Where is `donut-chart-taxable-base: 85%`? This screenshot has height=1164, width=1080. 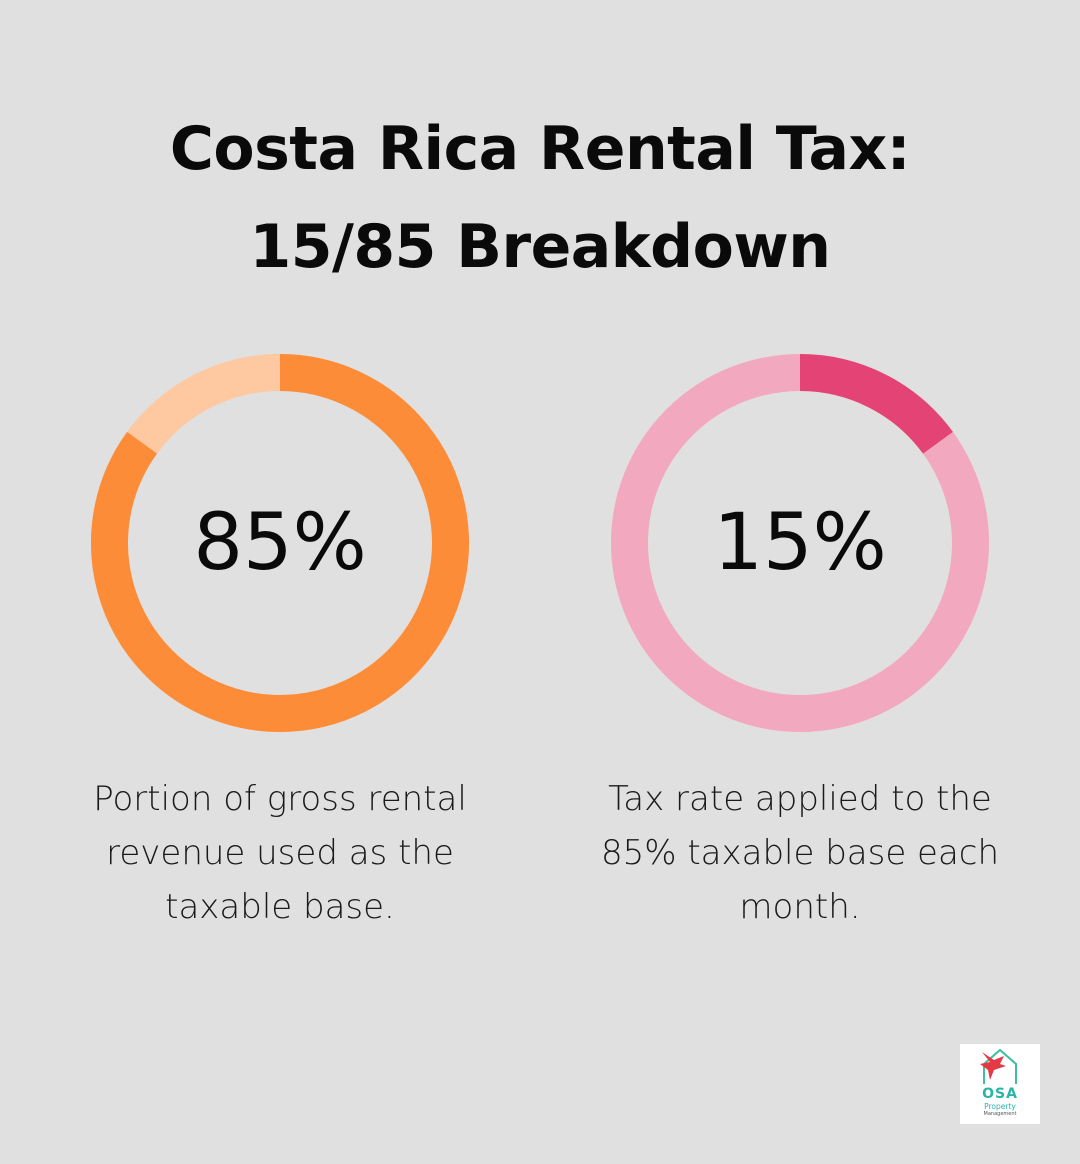 donut-chart-taxable-base: 85% is located at coordinates (280, 543).